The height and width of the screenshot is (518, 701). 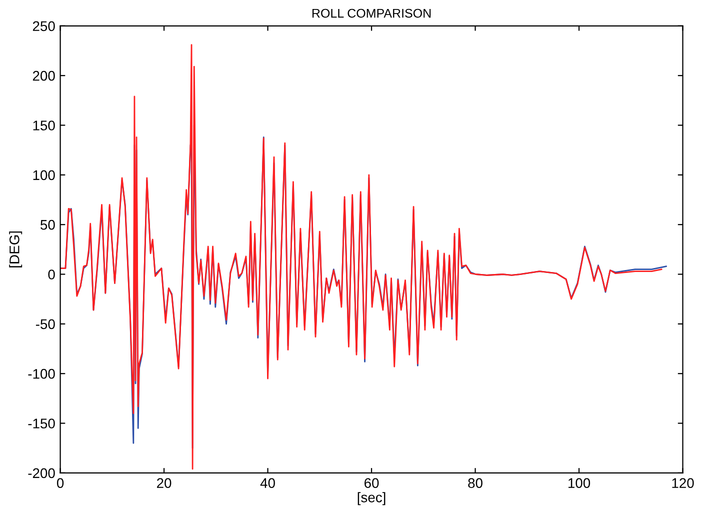 I want to click on y-tick-label: -150, so click(x=41, y=423).